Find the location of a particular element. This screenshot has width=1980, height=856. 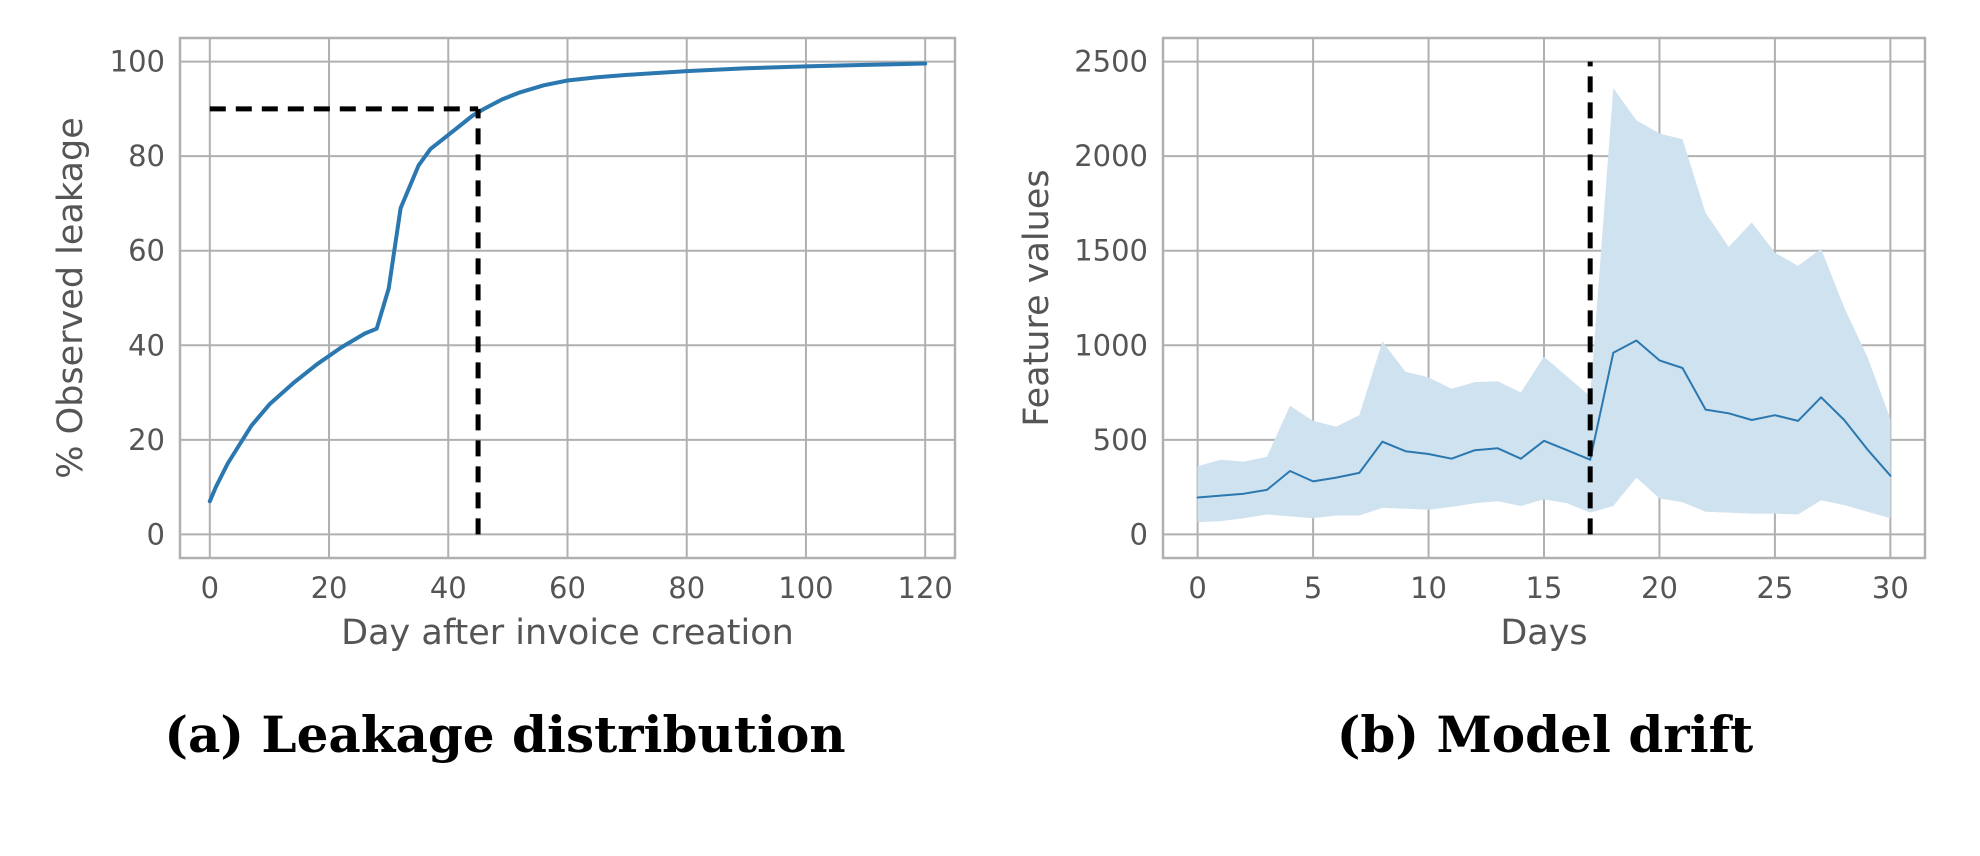

y-tick-label: 1000 is located at coordinates (1111, 345).